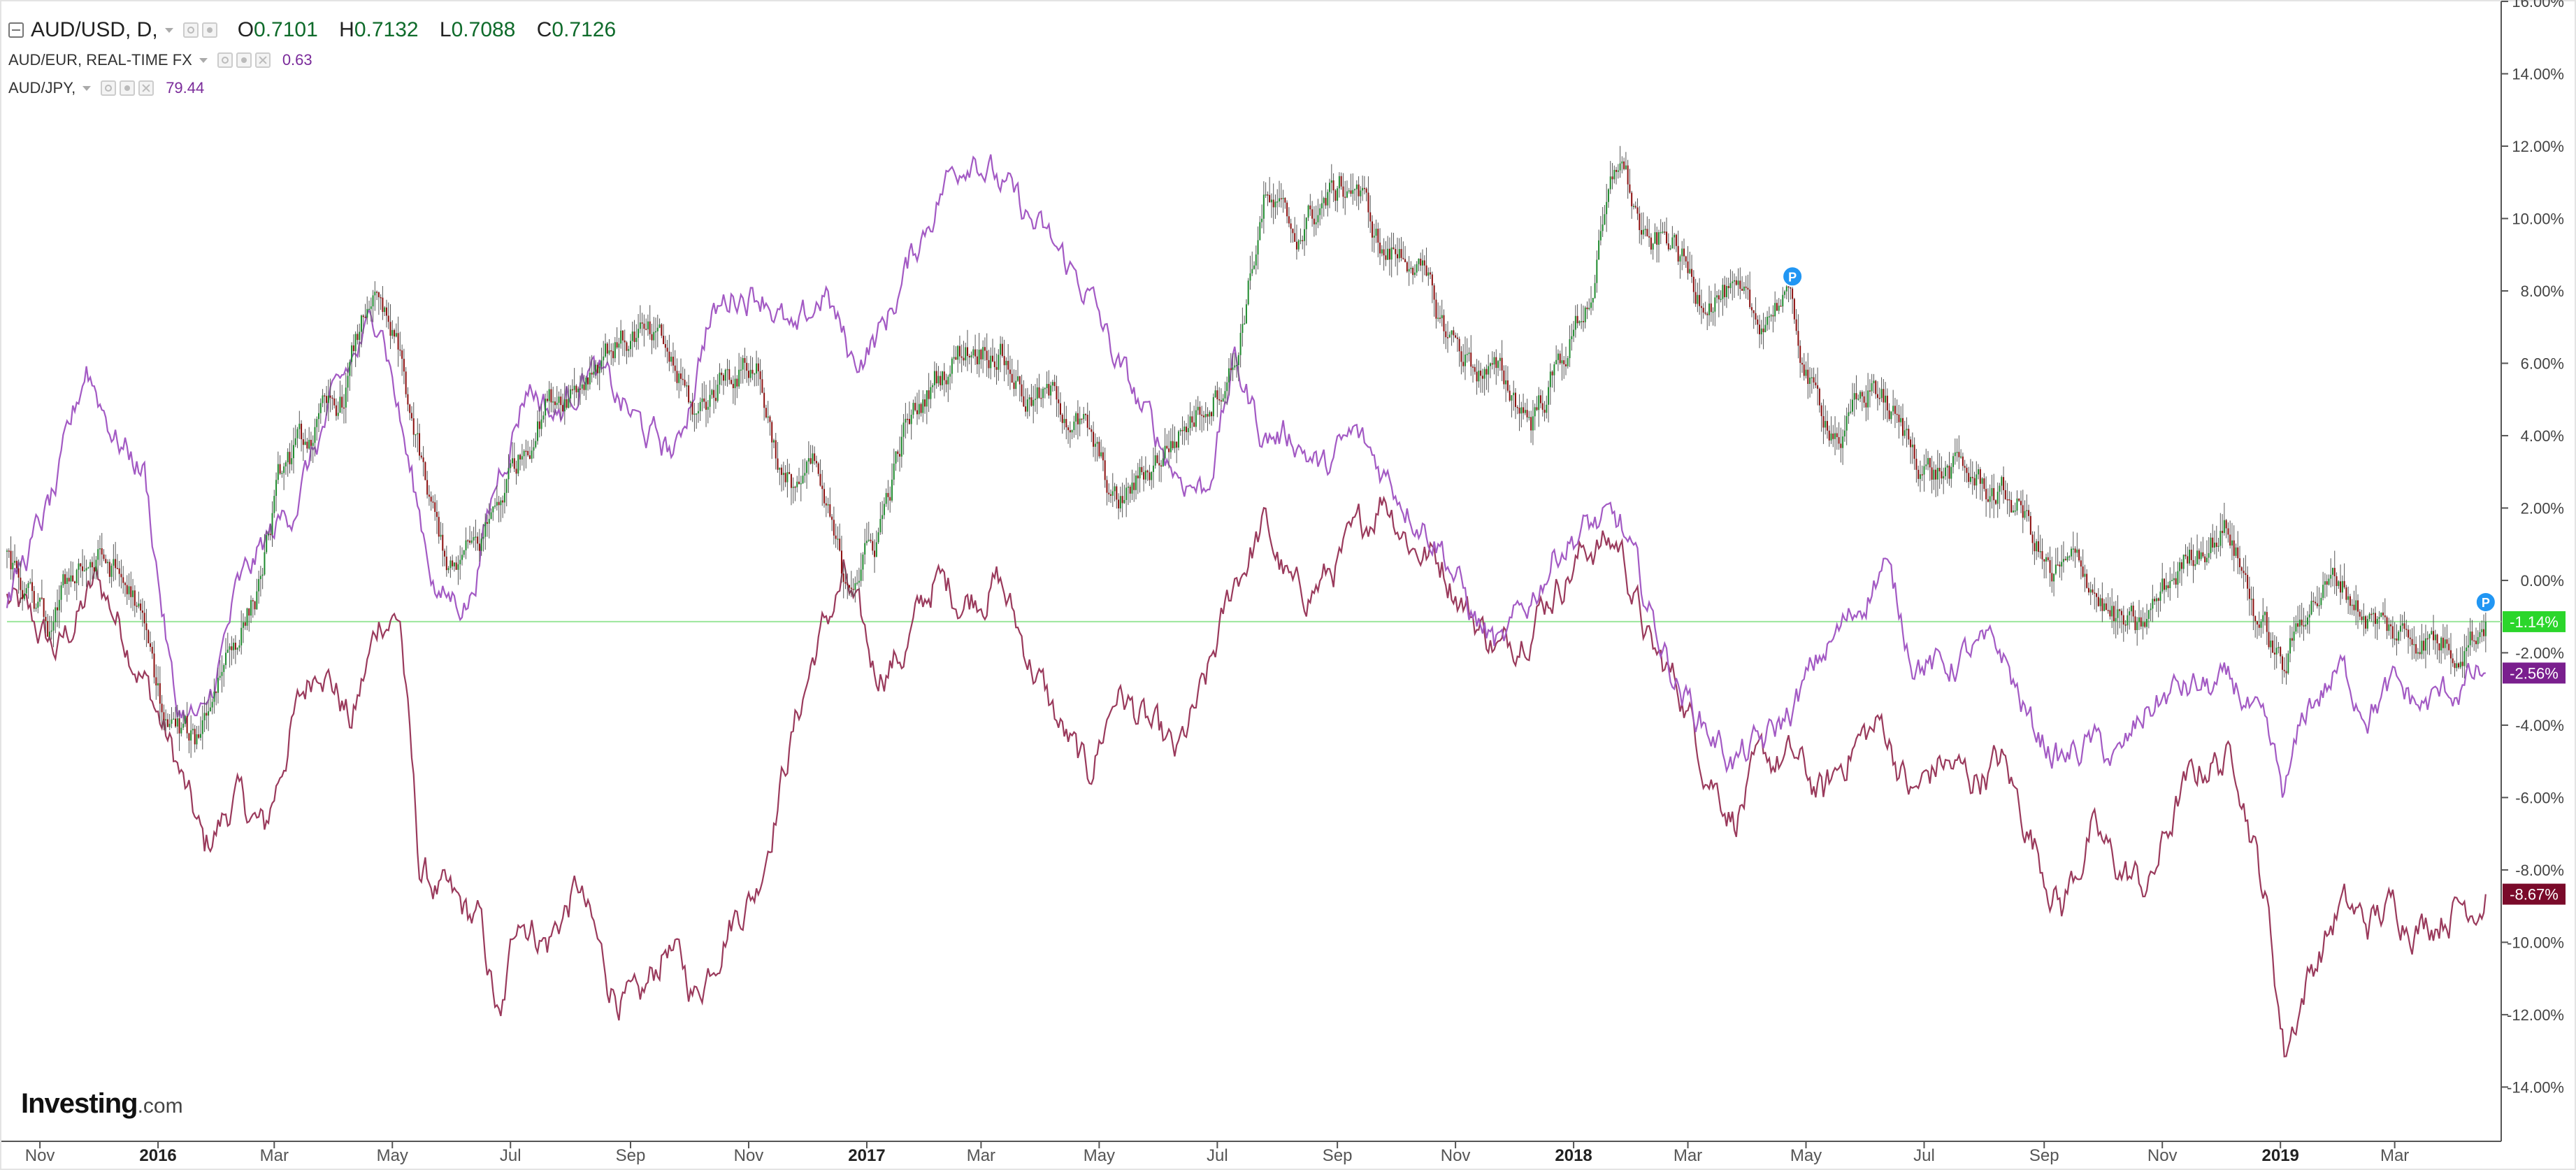 The width and height of the screenshot is (2576, 1170). What do you see at coordinates (100, 60) in the screenshot?
I see `aud-eur-symbol: AUD/EUR, REAL-TIME FX` at bounding box center [100, 60].